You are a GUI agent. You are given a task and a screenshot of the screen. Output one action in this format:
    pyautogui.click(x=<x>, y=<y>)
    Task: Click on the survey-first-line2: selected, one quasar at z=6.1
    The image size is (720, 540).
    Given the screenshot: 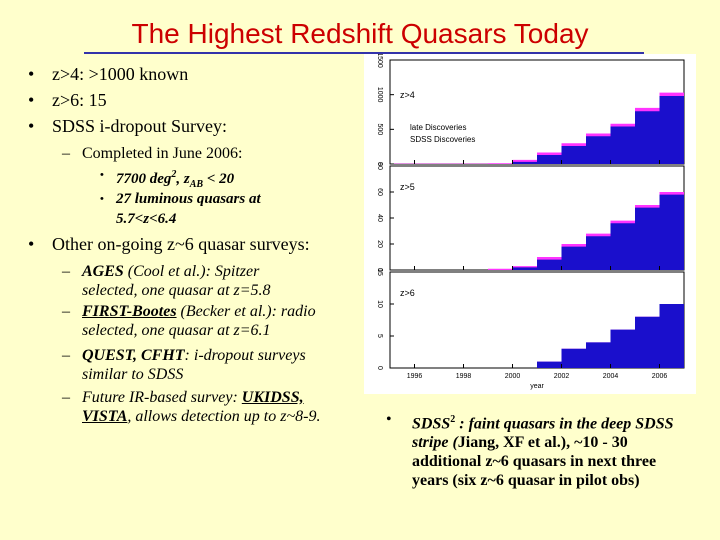 What is the action you would take?
    pyautogui.click(x=176, y=330)
    